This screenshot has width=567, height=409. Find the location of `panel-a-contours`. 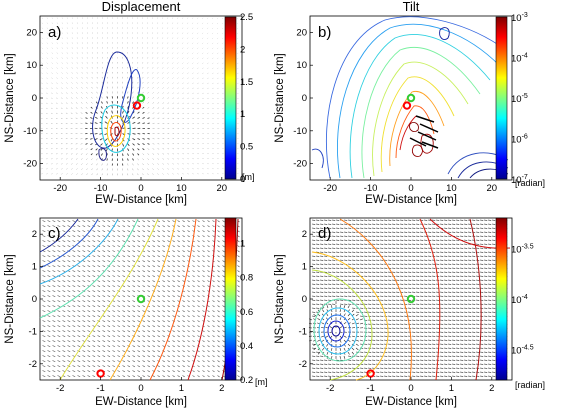

panel-a-contours is located at coordinates (116, 106).